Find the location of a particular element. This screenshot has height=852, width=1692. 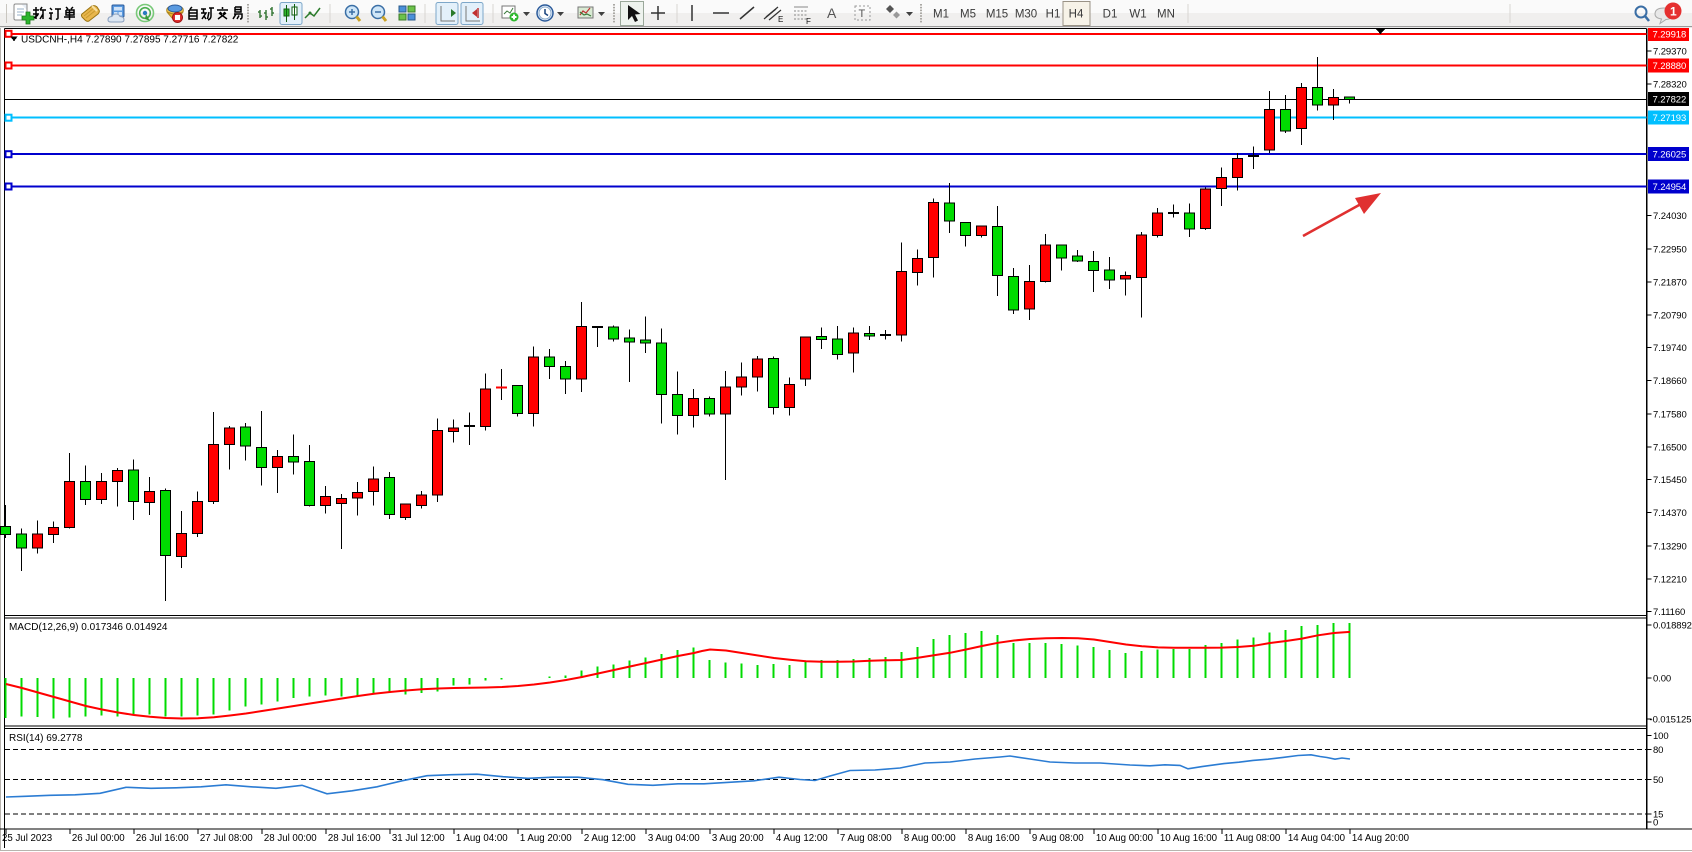

svg-text: 14 Aug 04:00 is located at coordinates (1317, 838).